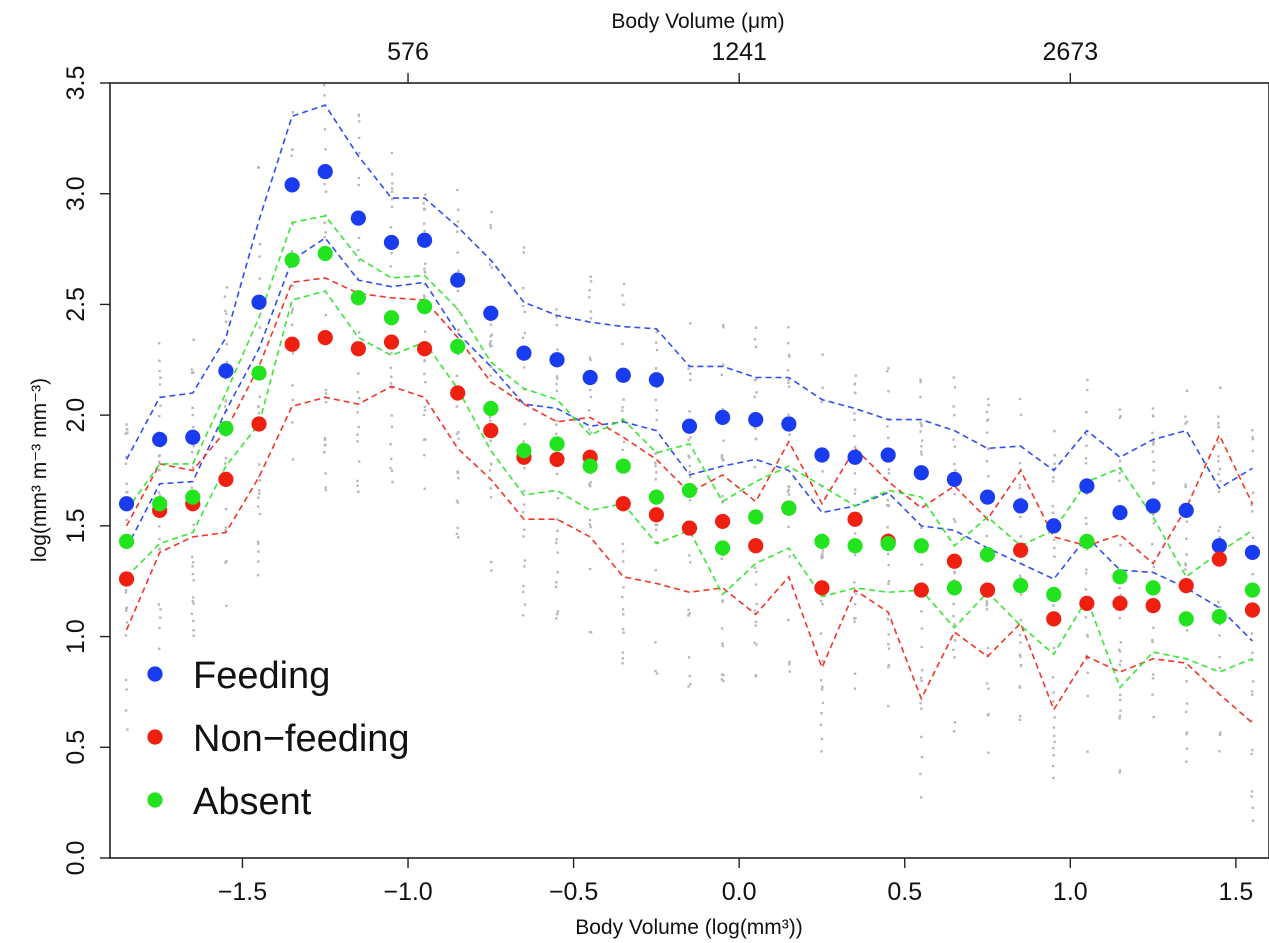  I want to click on top-tick-label: 576, so click(408, 52).